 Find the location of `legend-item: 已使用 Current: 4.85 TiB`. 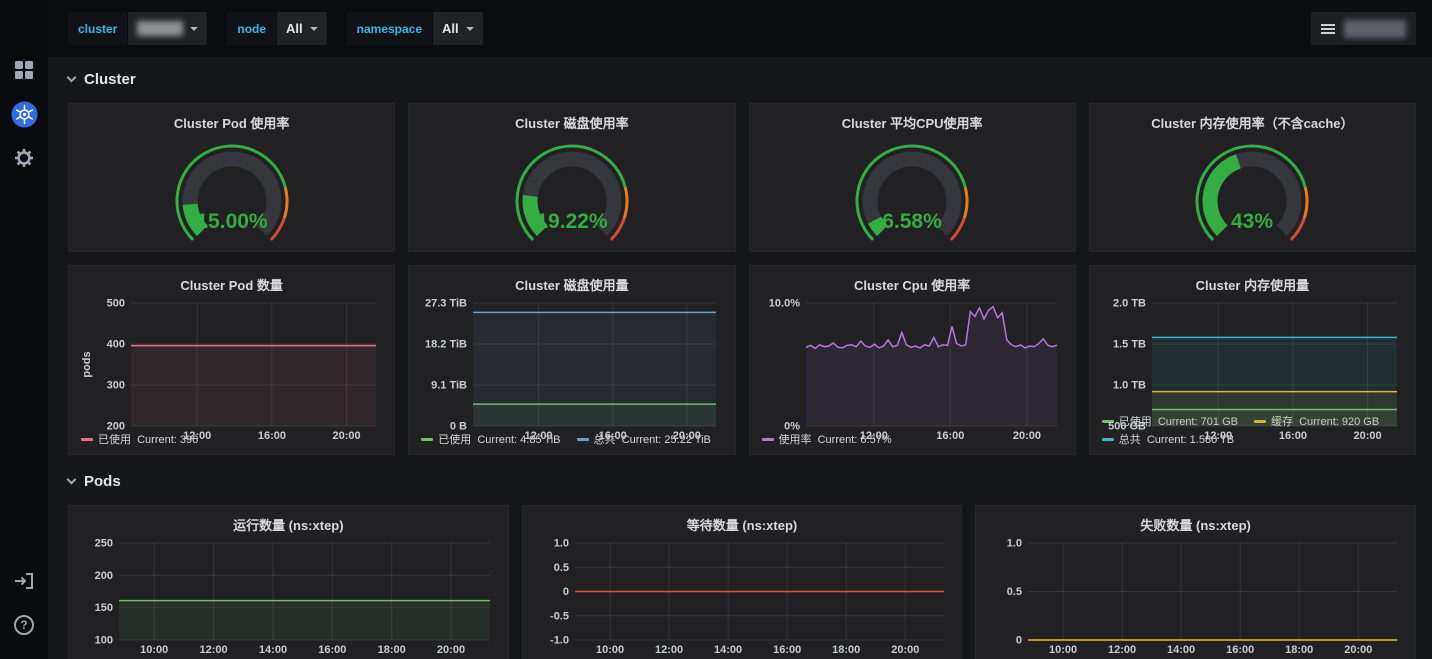

legend-item: 已使用 Current: 4.85 TiB is located at coordinates (491, 439).